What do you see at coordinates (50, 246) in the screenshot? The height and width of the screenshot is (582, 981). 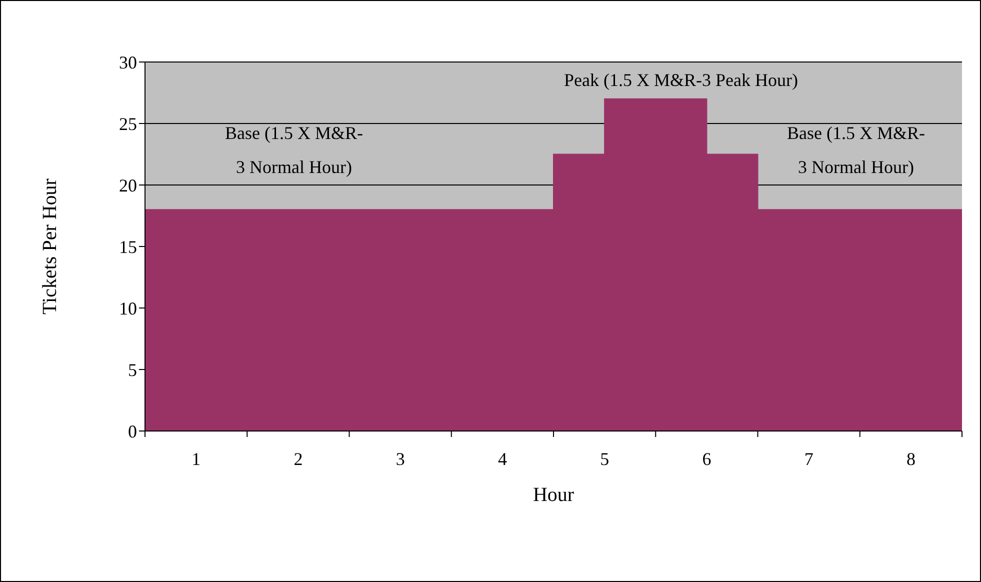 I see `y-axis-title: Tickets Per Hour` at bounding box center [50, 246].